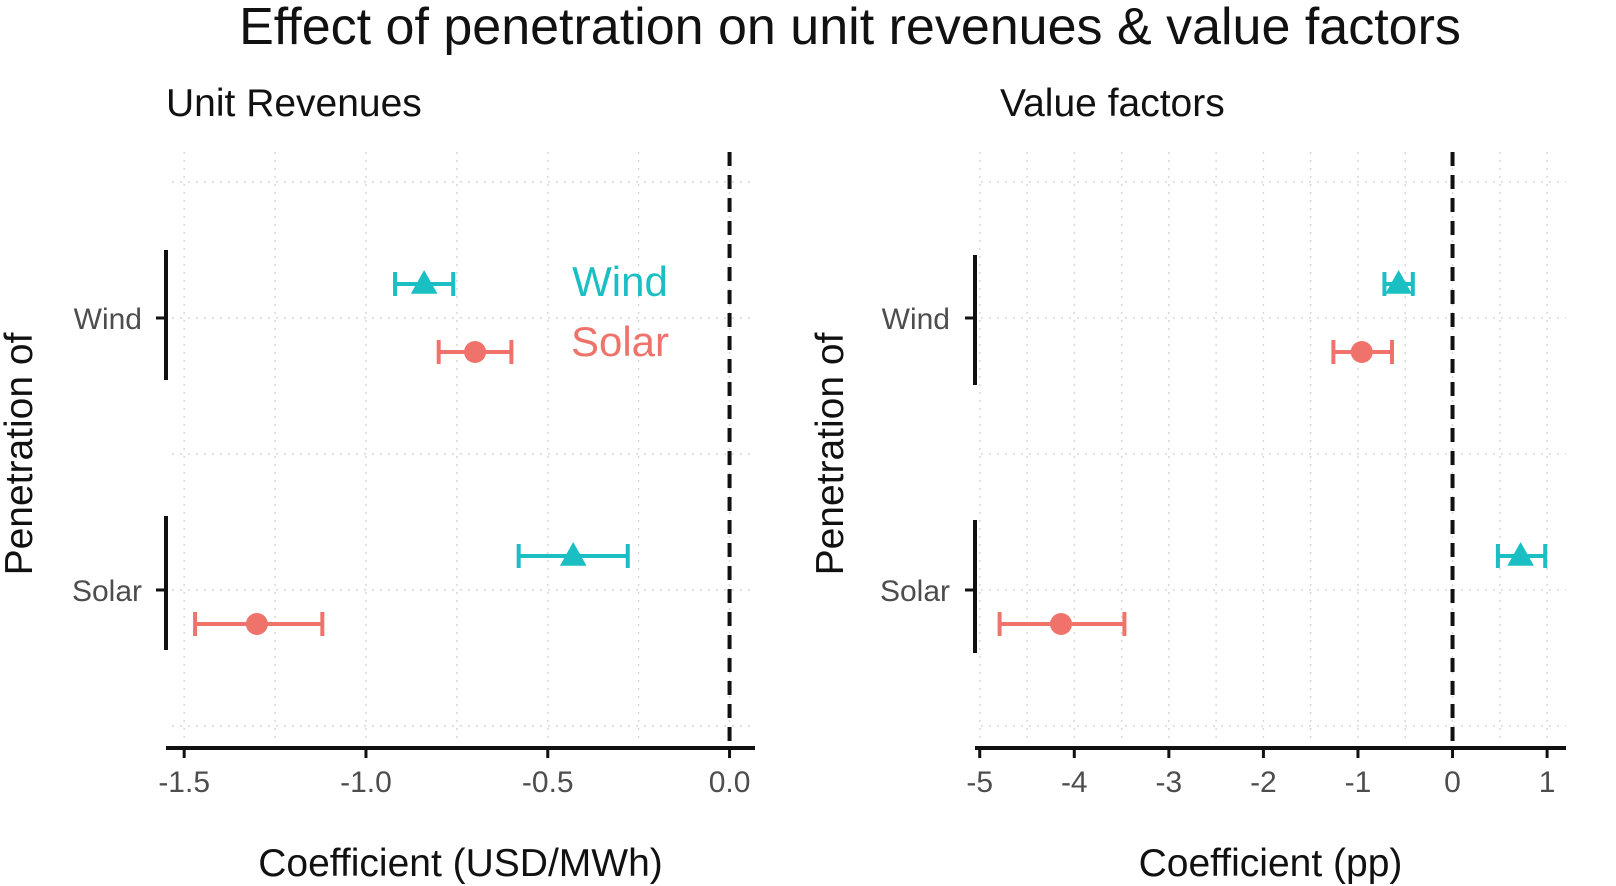  I want to click on x-tick-label: -1.5, so click(184, 782).